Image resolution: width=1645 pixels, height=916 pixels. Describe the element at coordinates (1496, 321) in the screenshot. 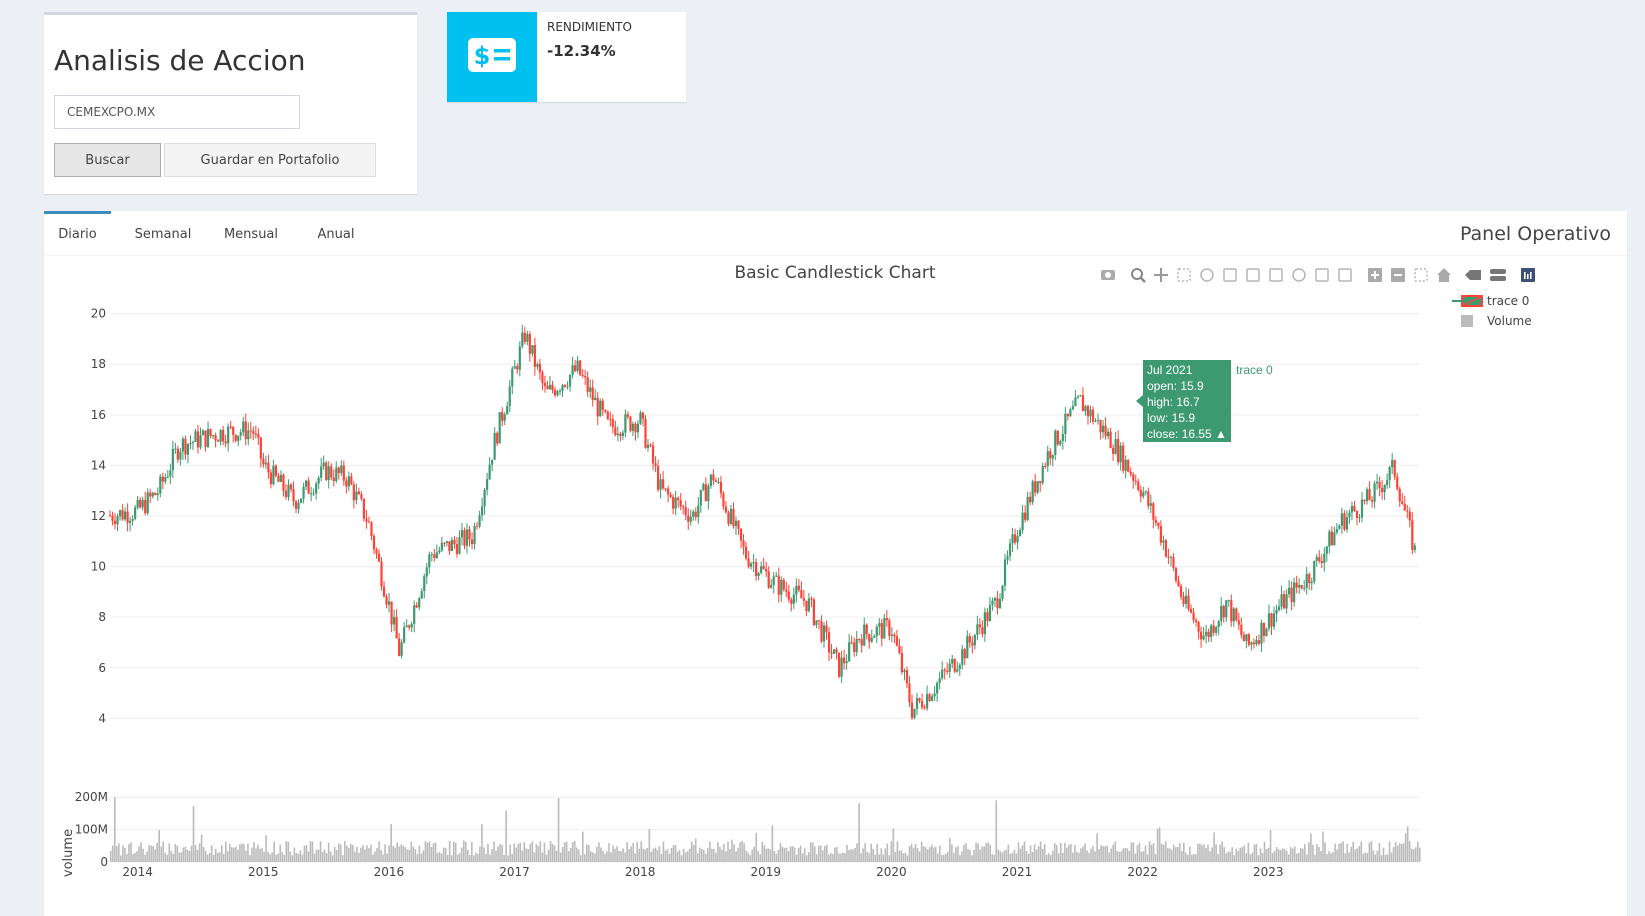

I see `legend-item-volume: Volume` at that location.